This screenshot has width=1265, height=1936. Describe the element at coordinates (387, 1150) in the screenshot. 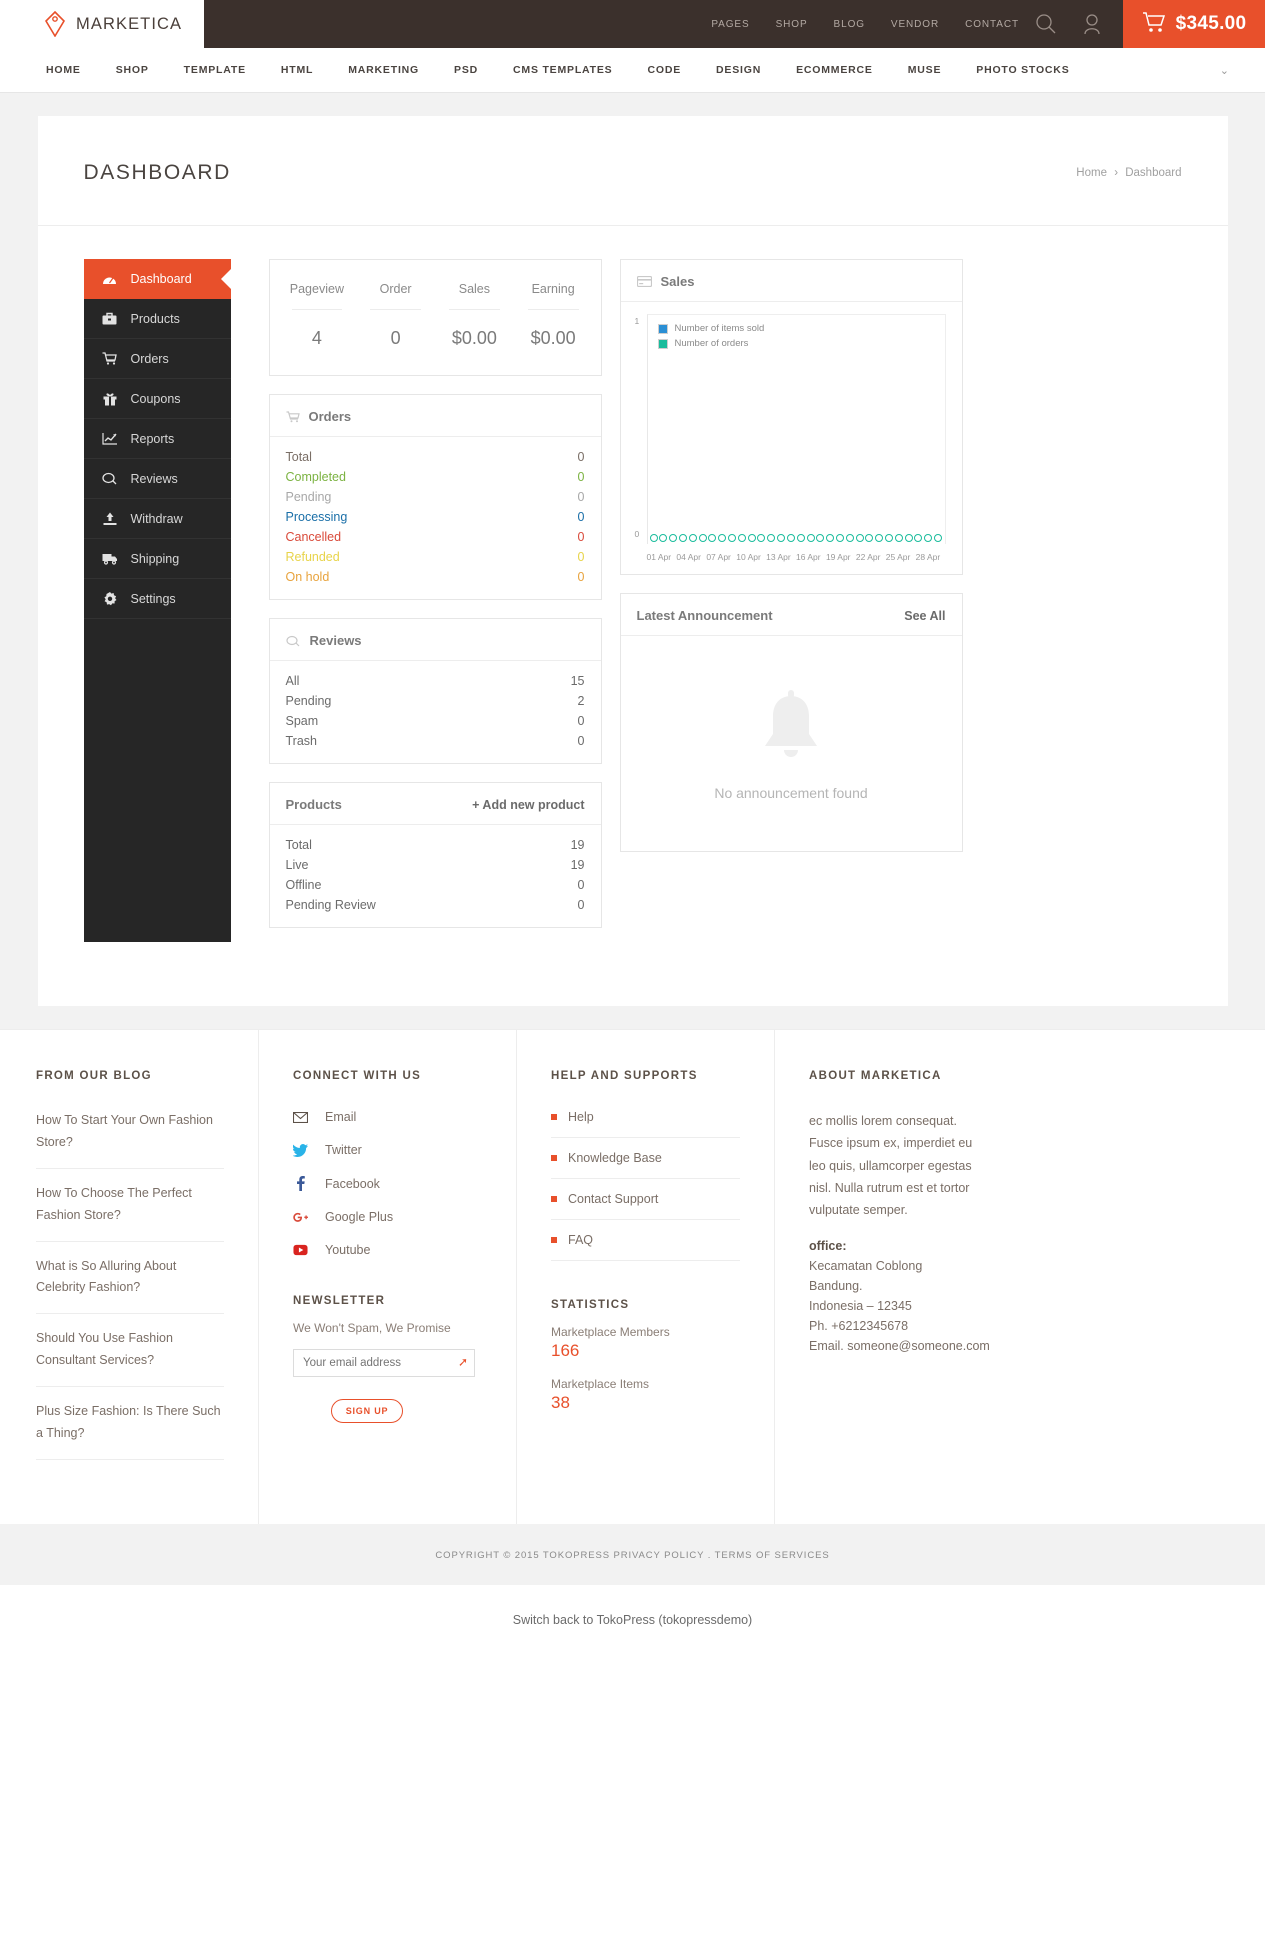

I see `social-link-twitter: Twitter` at that location.